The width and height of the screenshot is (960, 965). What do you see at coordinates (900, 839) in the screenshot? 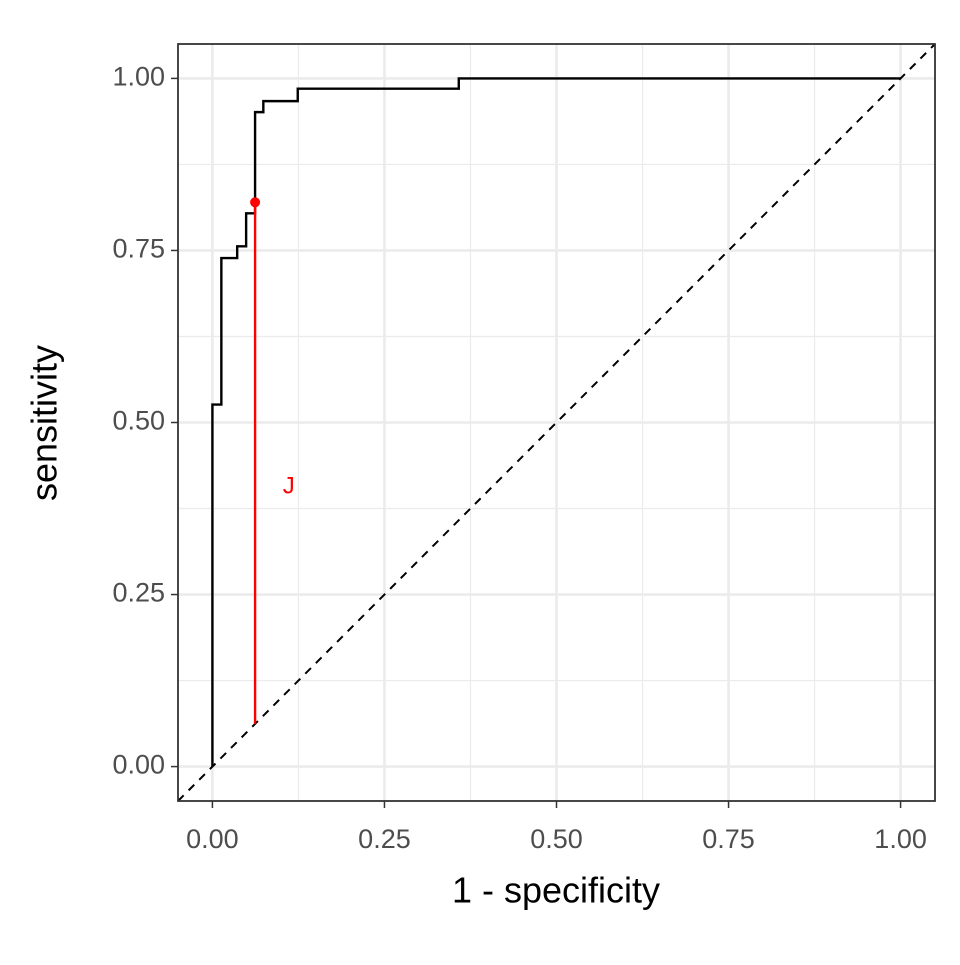
I see `x-tick-label: 1.00` at bounding box center [900, 839].